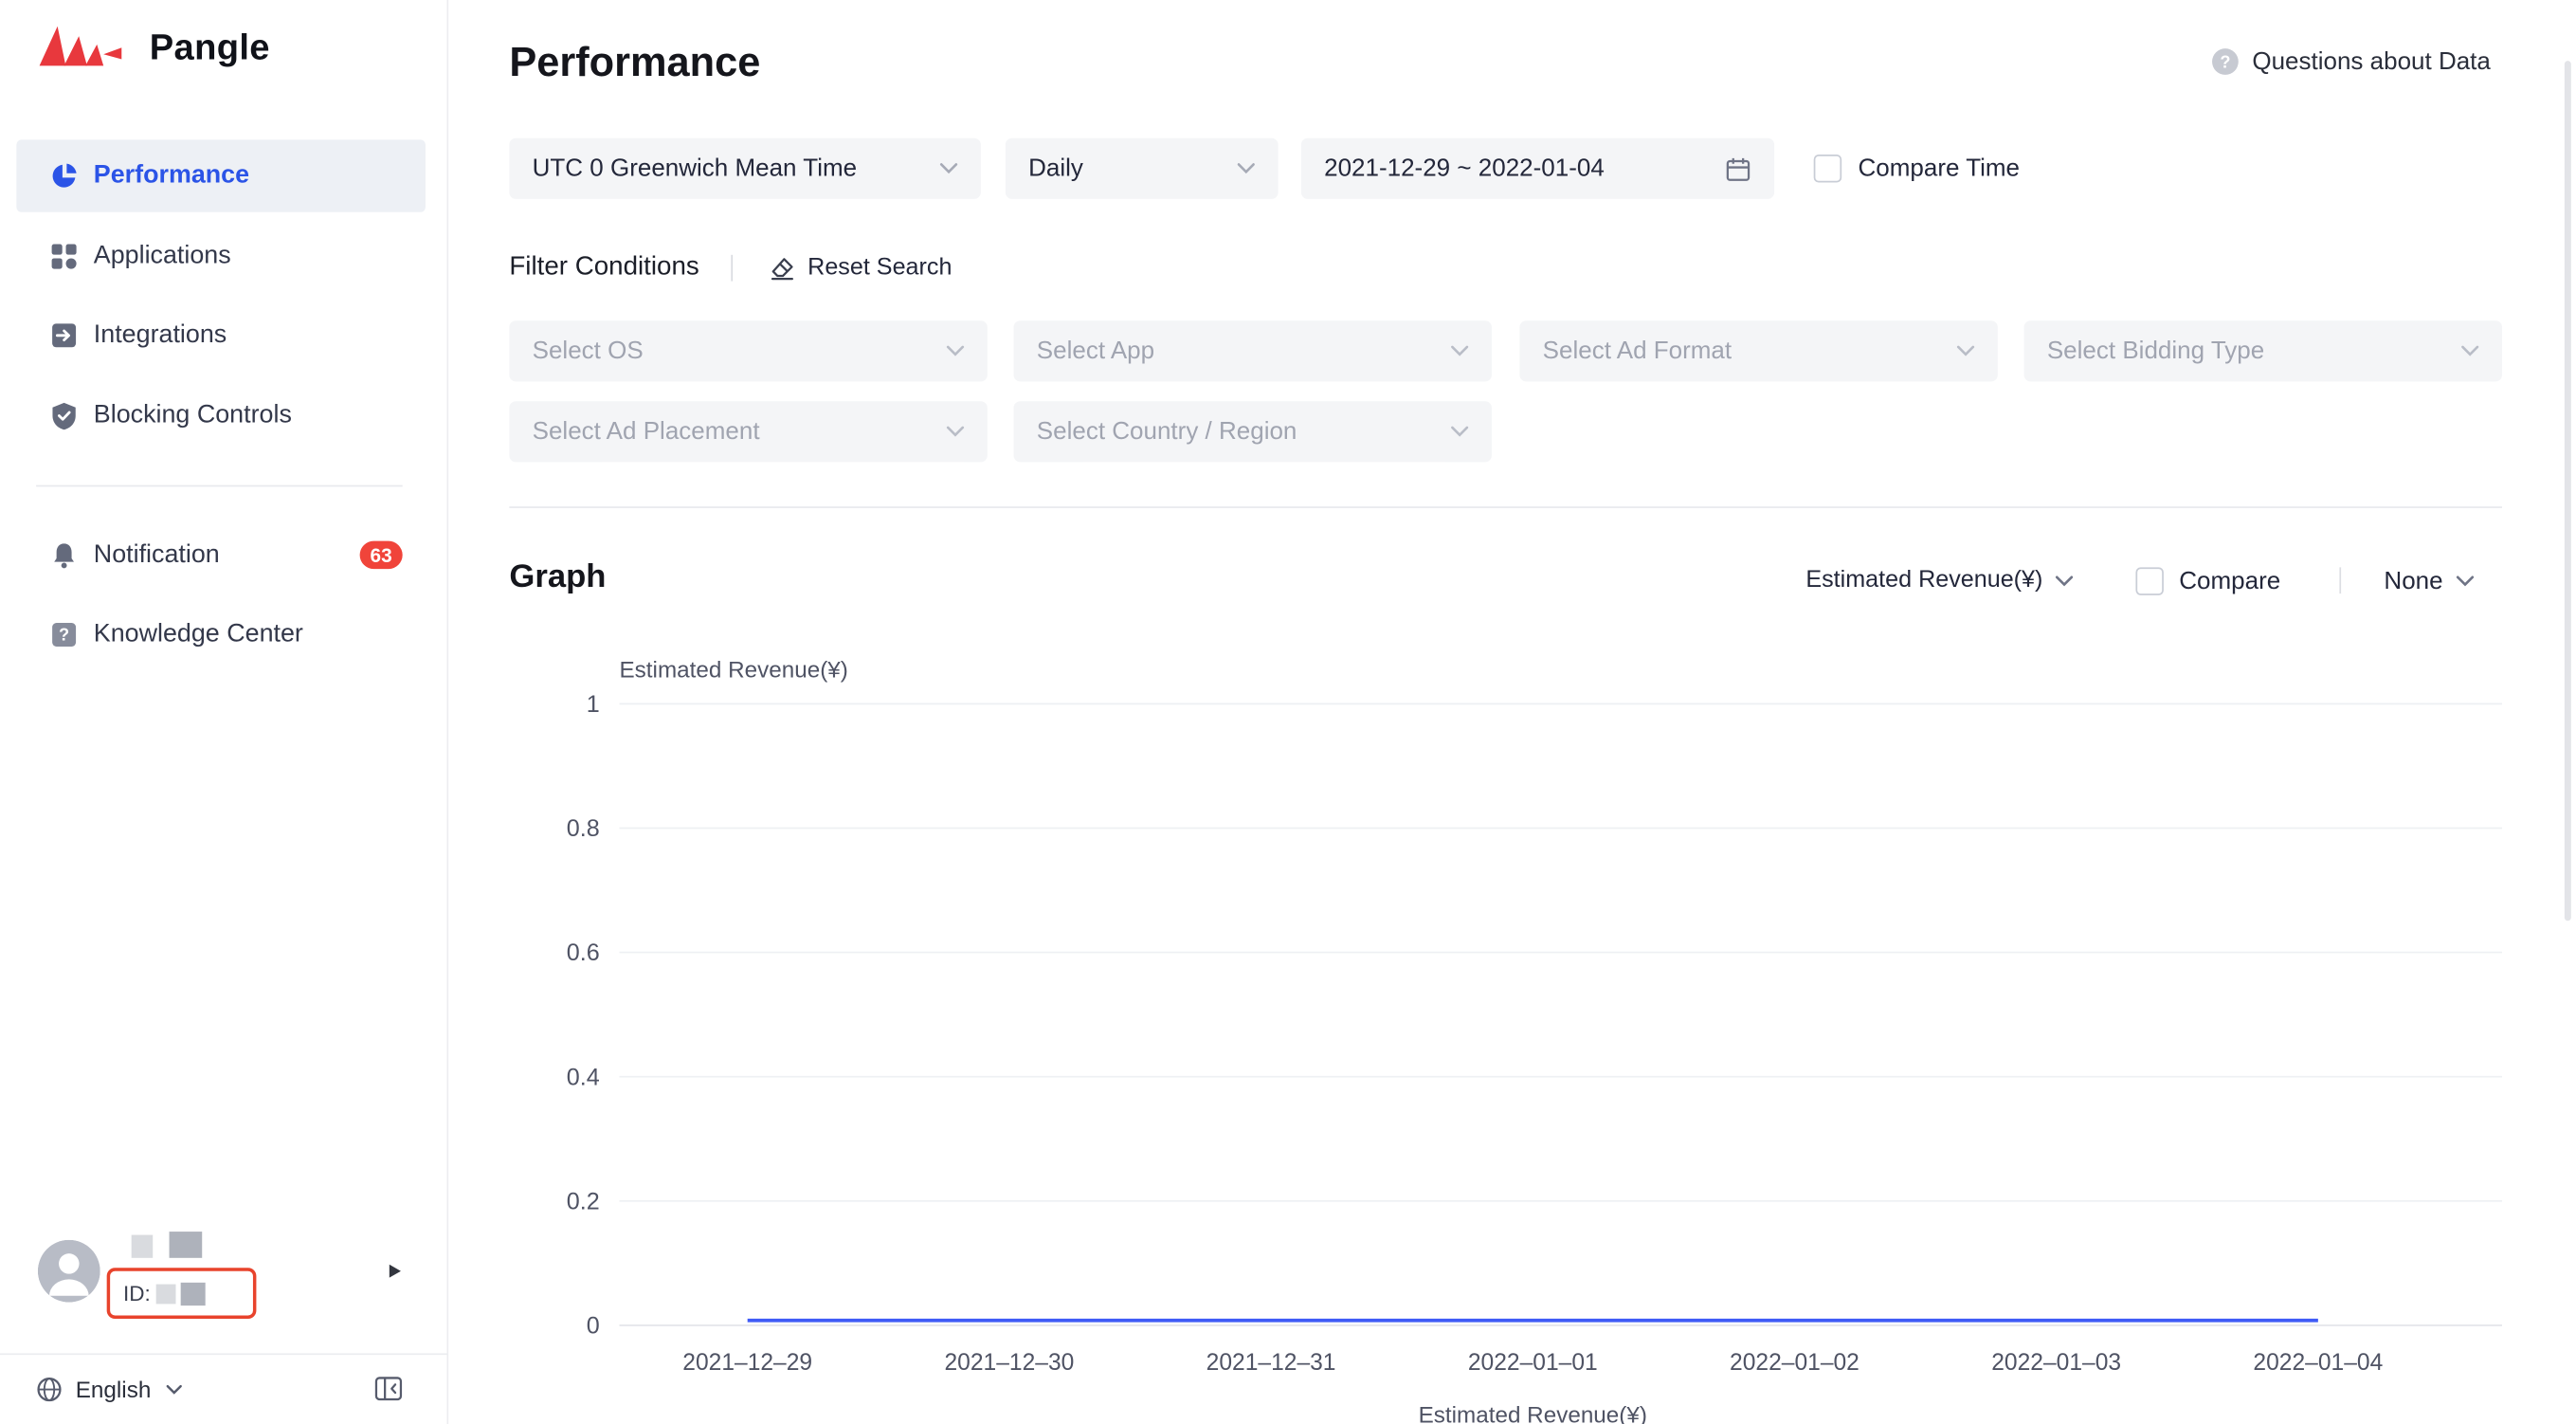 The height and width of the screenshot is (1424, 2576). What do you see at coordinates (1939, 169) in the screenshot?
I see `compare-time-label: Compare Time` at bounding box center [1939, 169].